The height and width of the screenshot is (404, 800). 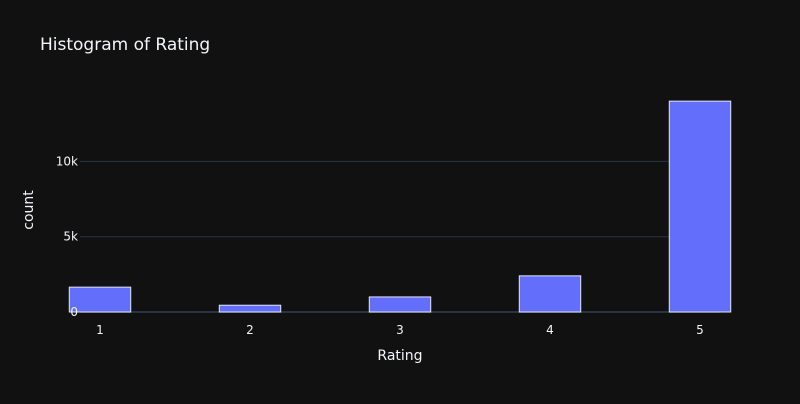 What do you see at coordinates (100, 330) in the screenshot?
I see `x-tick-label: 1` at bounding box center [100, 330].